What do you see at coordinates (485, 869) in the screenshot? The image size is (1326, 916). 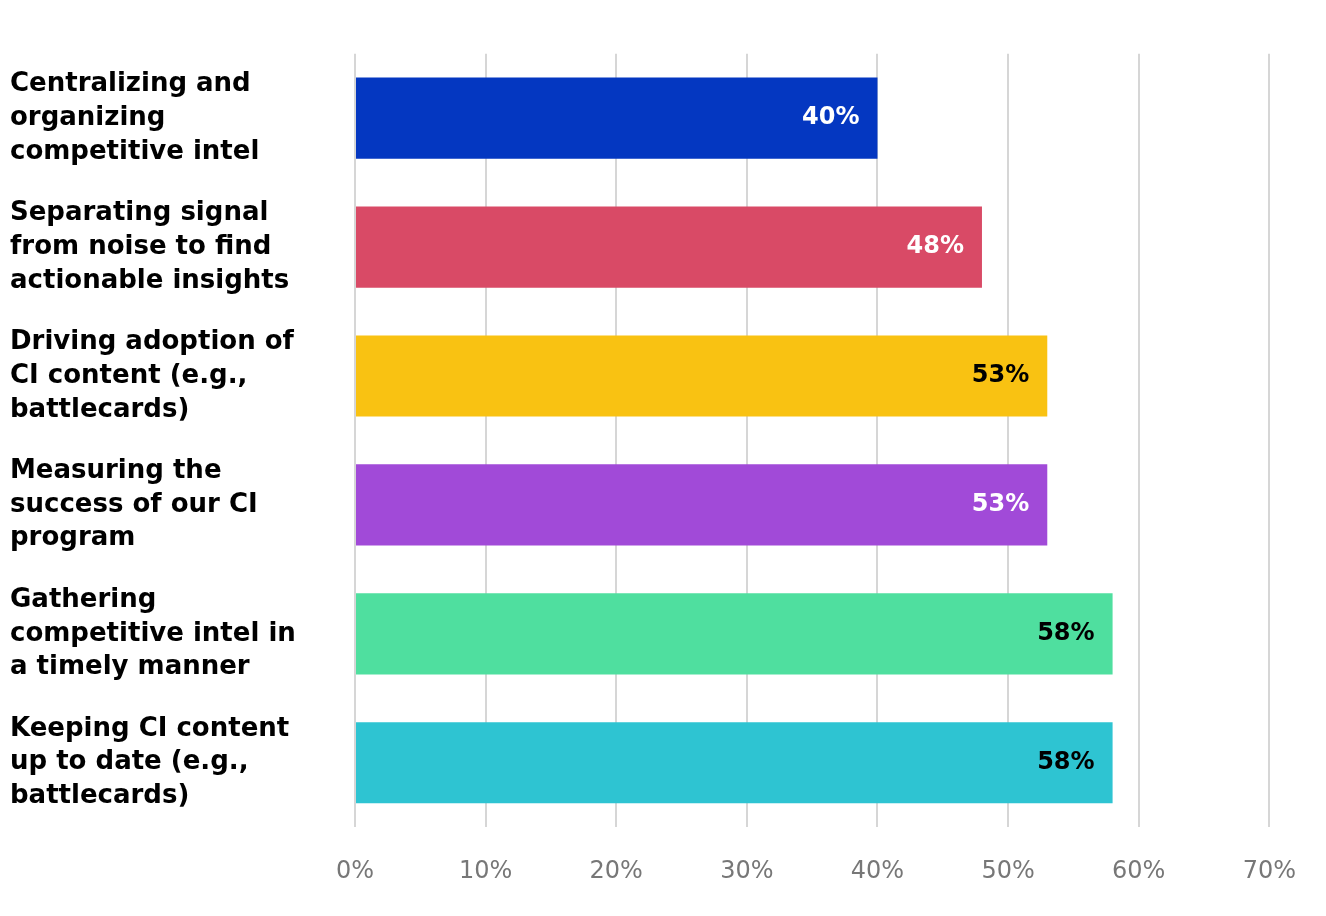 I see `x-tick-label: 10%` at bounding box center [485, 869].